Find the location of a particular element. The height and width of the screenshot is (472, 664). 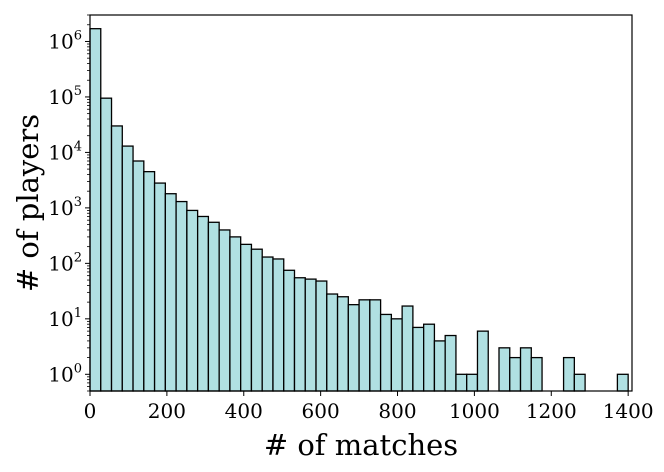

x-tick-label: 1400 is located at coordinates (628, 411).